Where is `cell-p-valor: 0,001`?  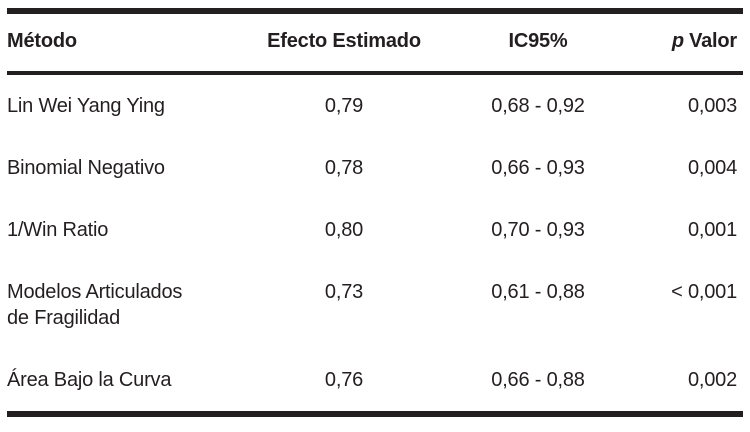
cell-p-valor: 0,001 is located at coordinates (712, 230).